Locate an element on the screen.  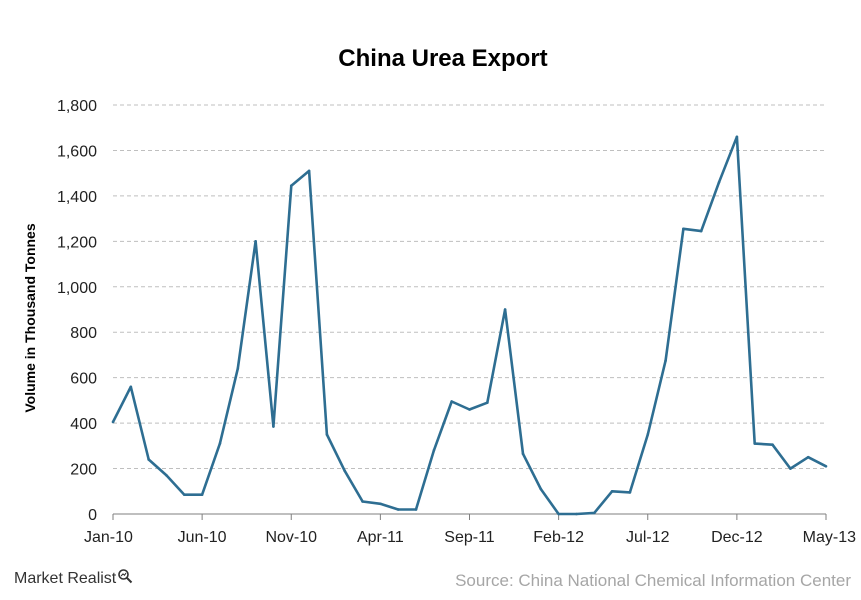
y-tick-label: 600 is located at coordinates (83, 379).